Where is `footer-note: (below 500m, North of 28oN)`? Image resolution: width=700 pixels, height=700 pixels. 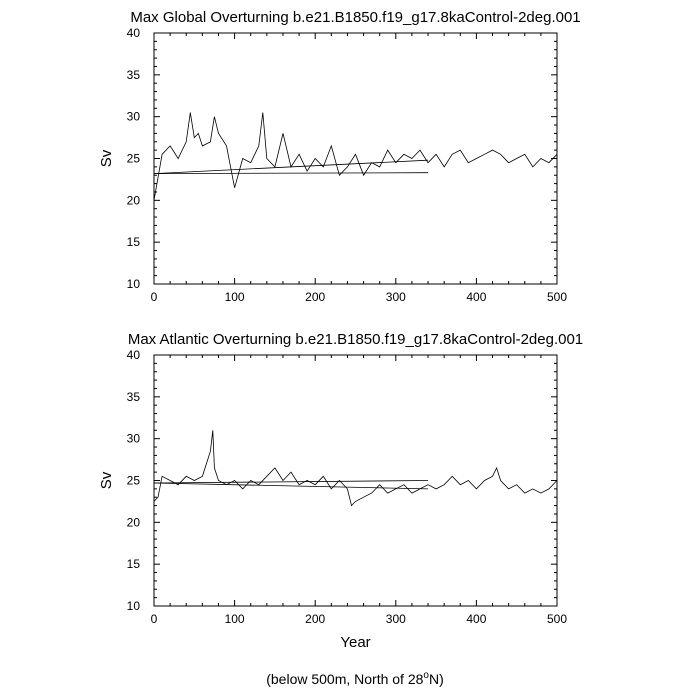 footer-note: (below 500m, North of 28oN) is located at coordinates (355, 678).